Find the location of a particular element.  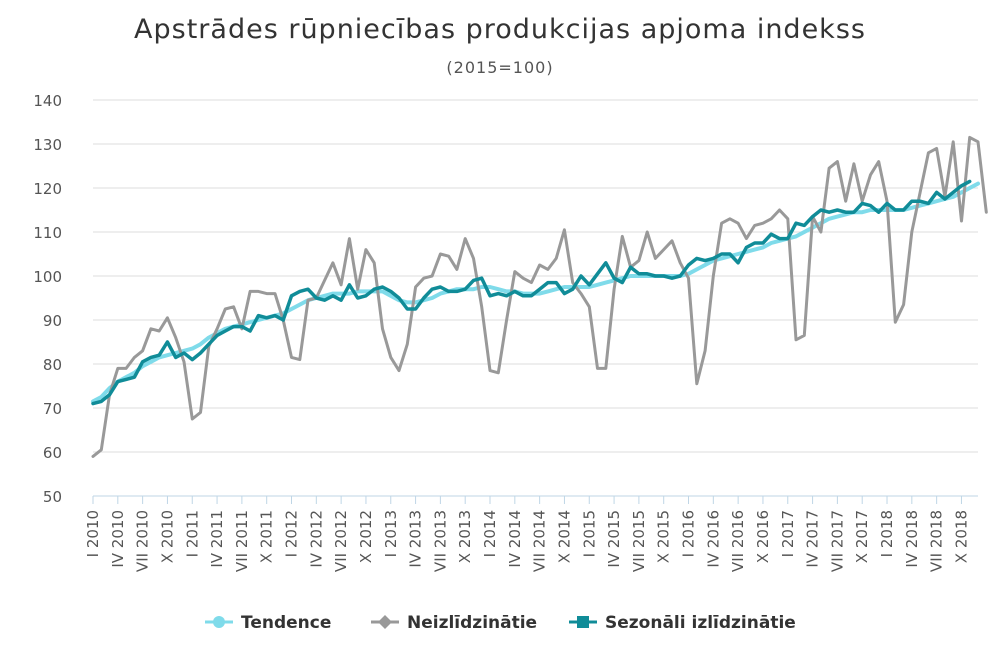

x-tick-label: I 2015 is located at coordinates (589, 533).